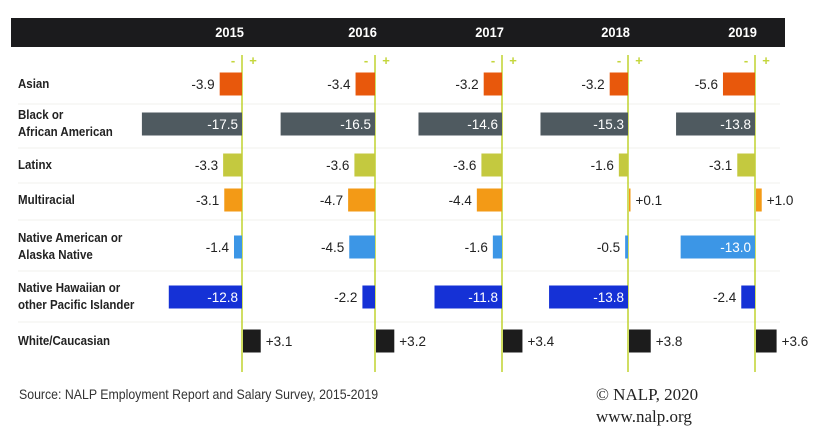  Describe the element at coordinates (615, 32) in the screenshot. I see `year-header-2018: 2018` at that location.